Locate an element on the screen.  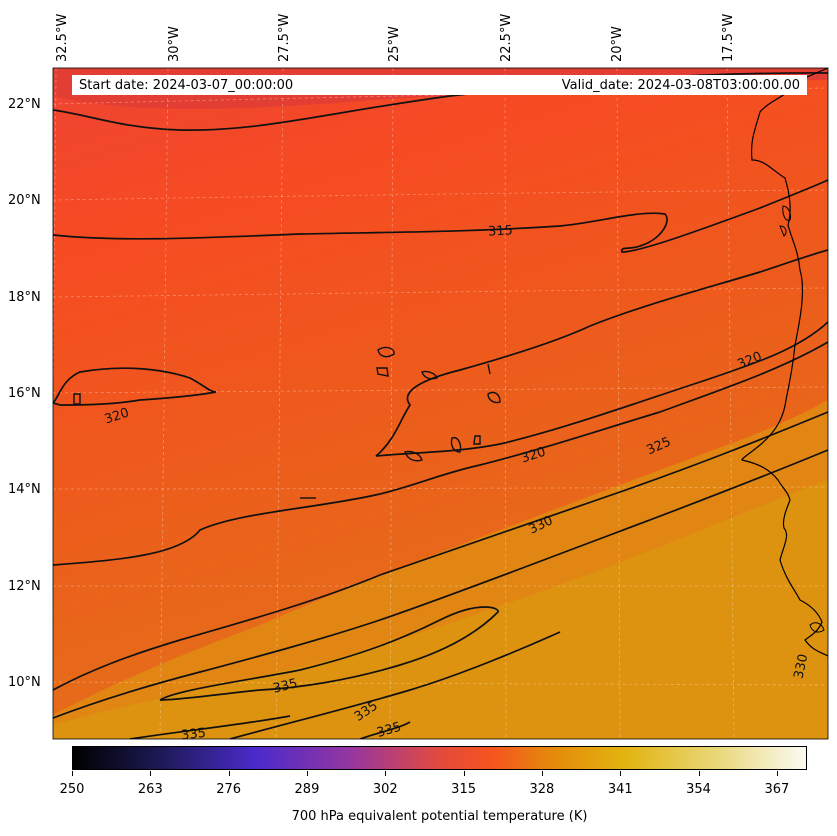
lon-label: 22.5°W is located at coordinates (506, 37).